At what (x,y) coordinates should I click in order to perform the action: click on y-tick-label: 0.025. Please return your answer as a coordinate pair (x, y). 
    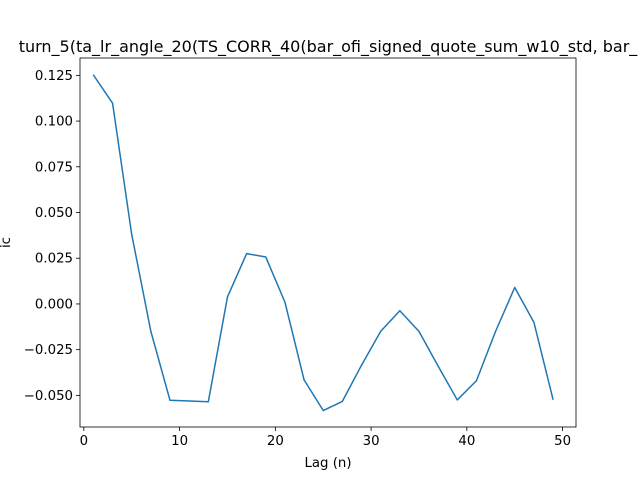
    Looking at the image, I should click on (54, 259).